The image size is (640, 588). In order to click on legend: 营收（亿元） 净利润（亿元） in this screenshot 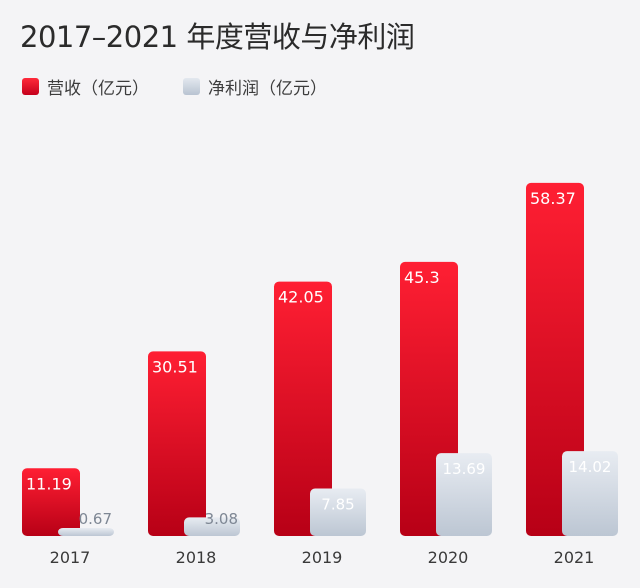, I will do `click(174, 86)`.